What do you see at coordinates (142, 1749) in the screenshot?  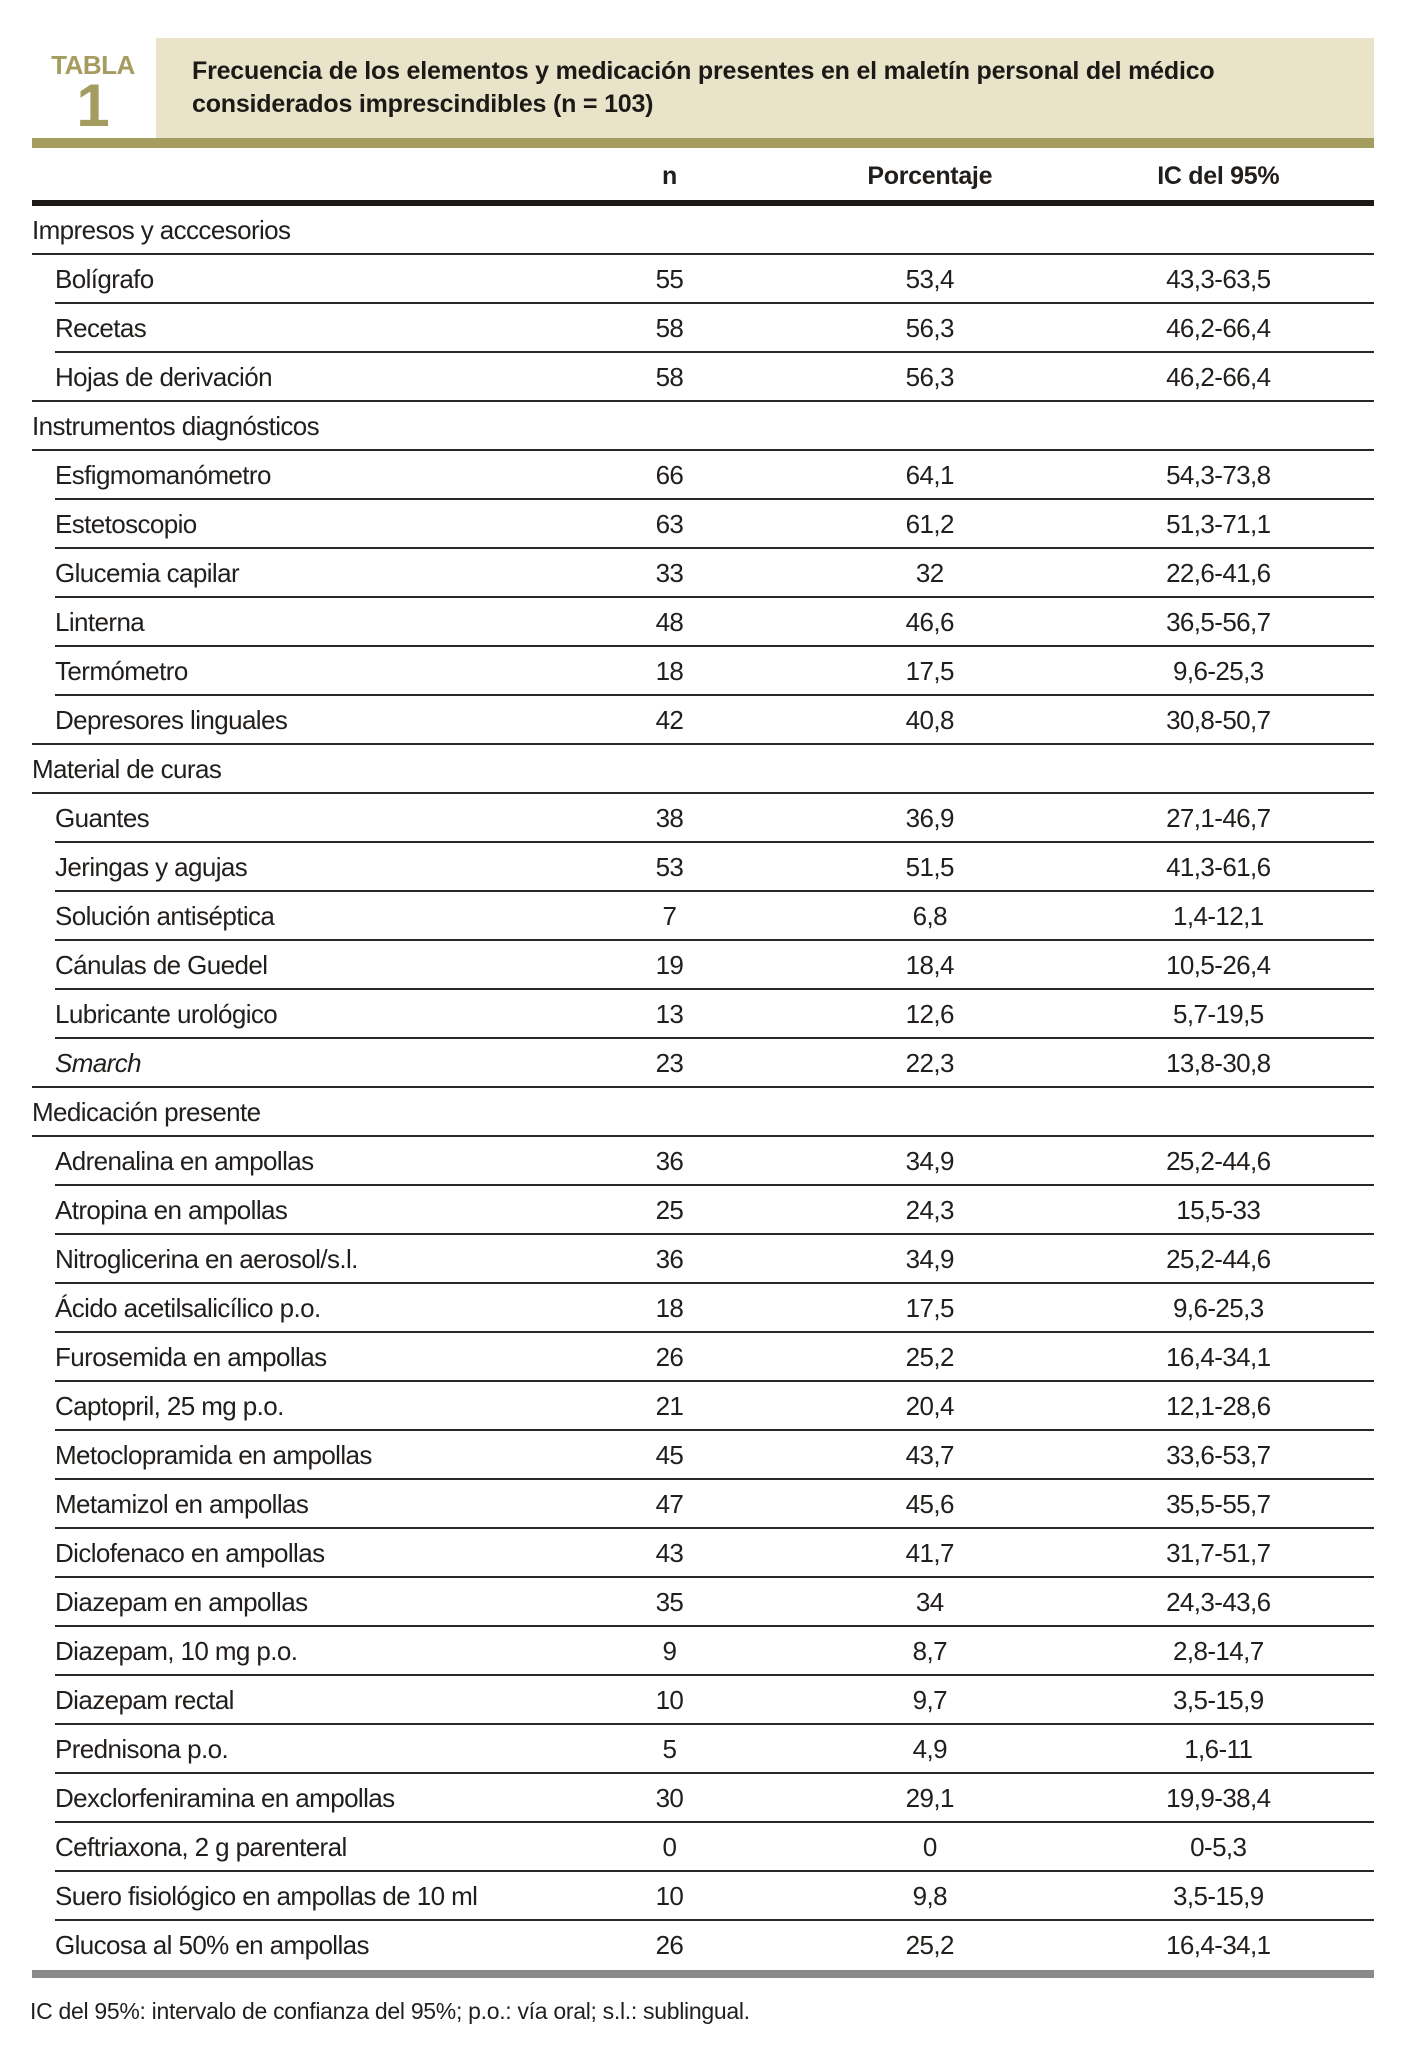 I see `item-label: Prednisona p.o.` at bounding box center [142, 1749].